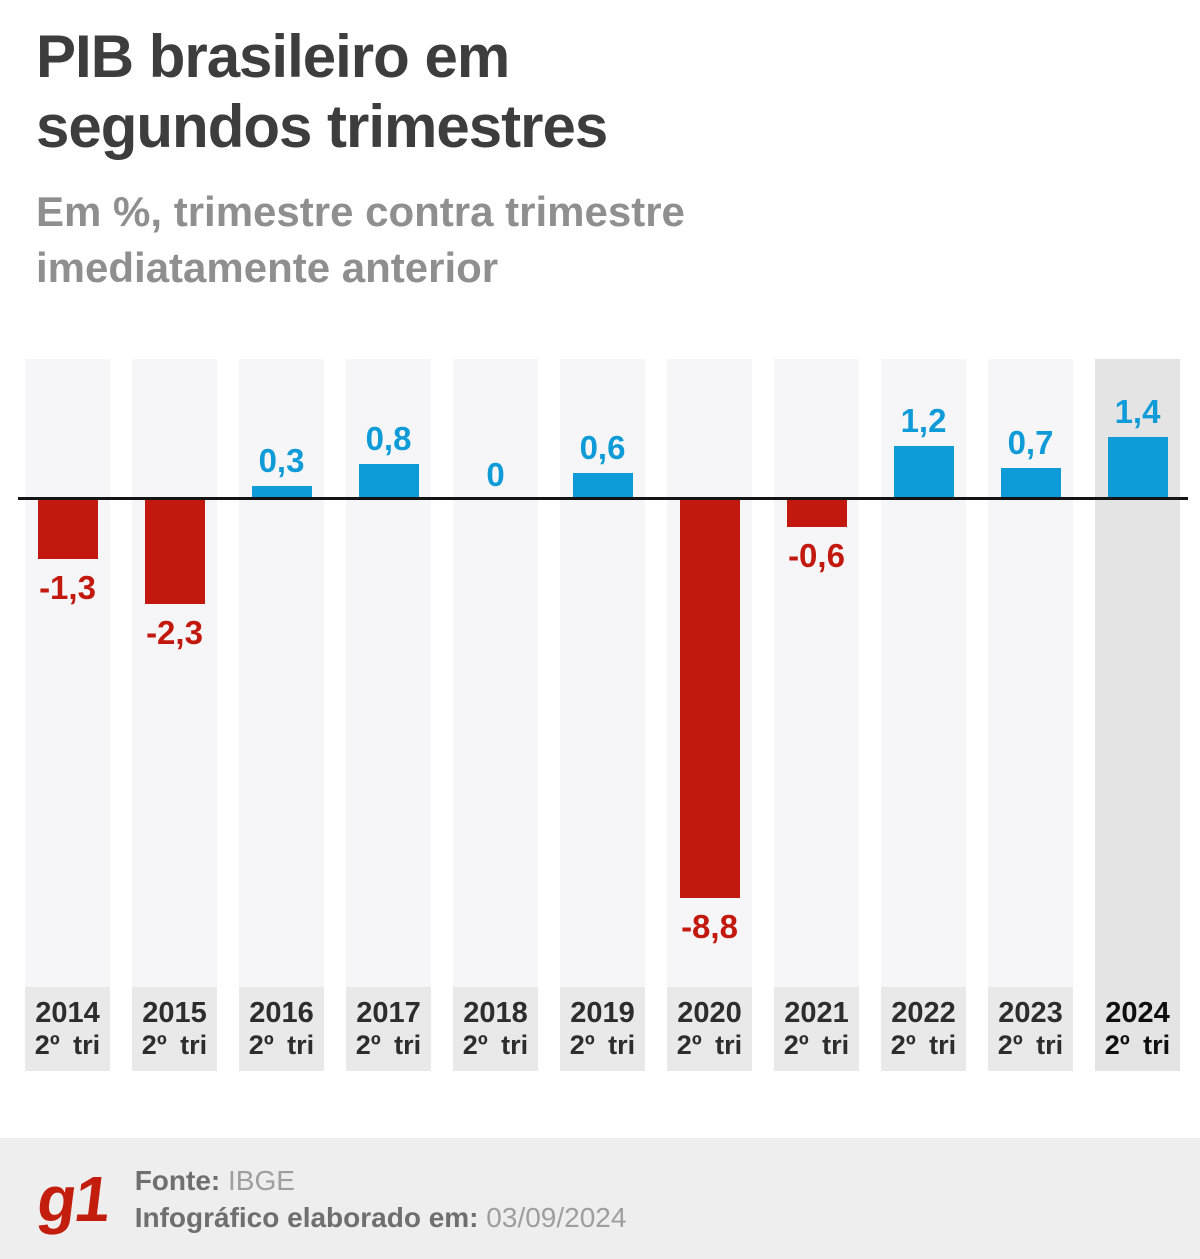 The image size is (1200, 1259). I want to click on bar-2015, so click(174, 552).